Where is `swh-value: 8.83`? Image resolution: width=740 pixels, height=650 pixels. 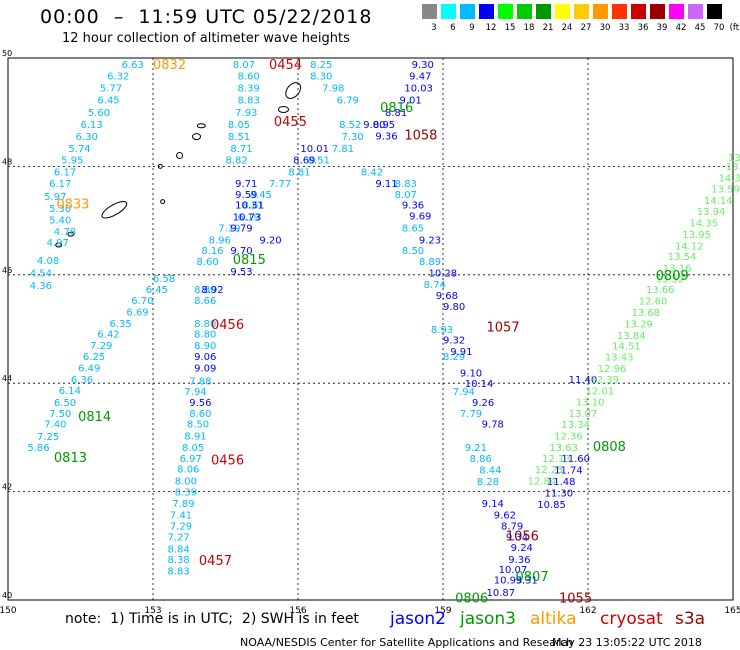 swh-value: 8.83 is located at coordinates (249, 101).